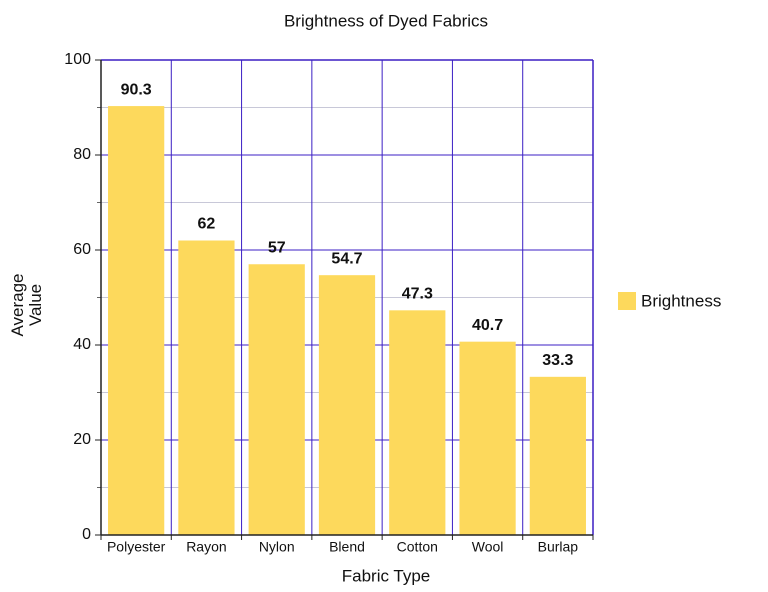 This screenshot has width=768, height=592. Describe the element at coordinates (82, 344) in the screenshot. I see `y-tick-label: 40` at that location.